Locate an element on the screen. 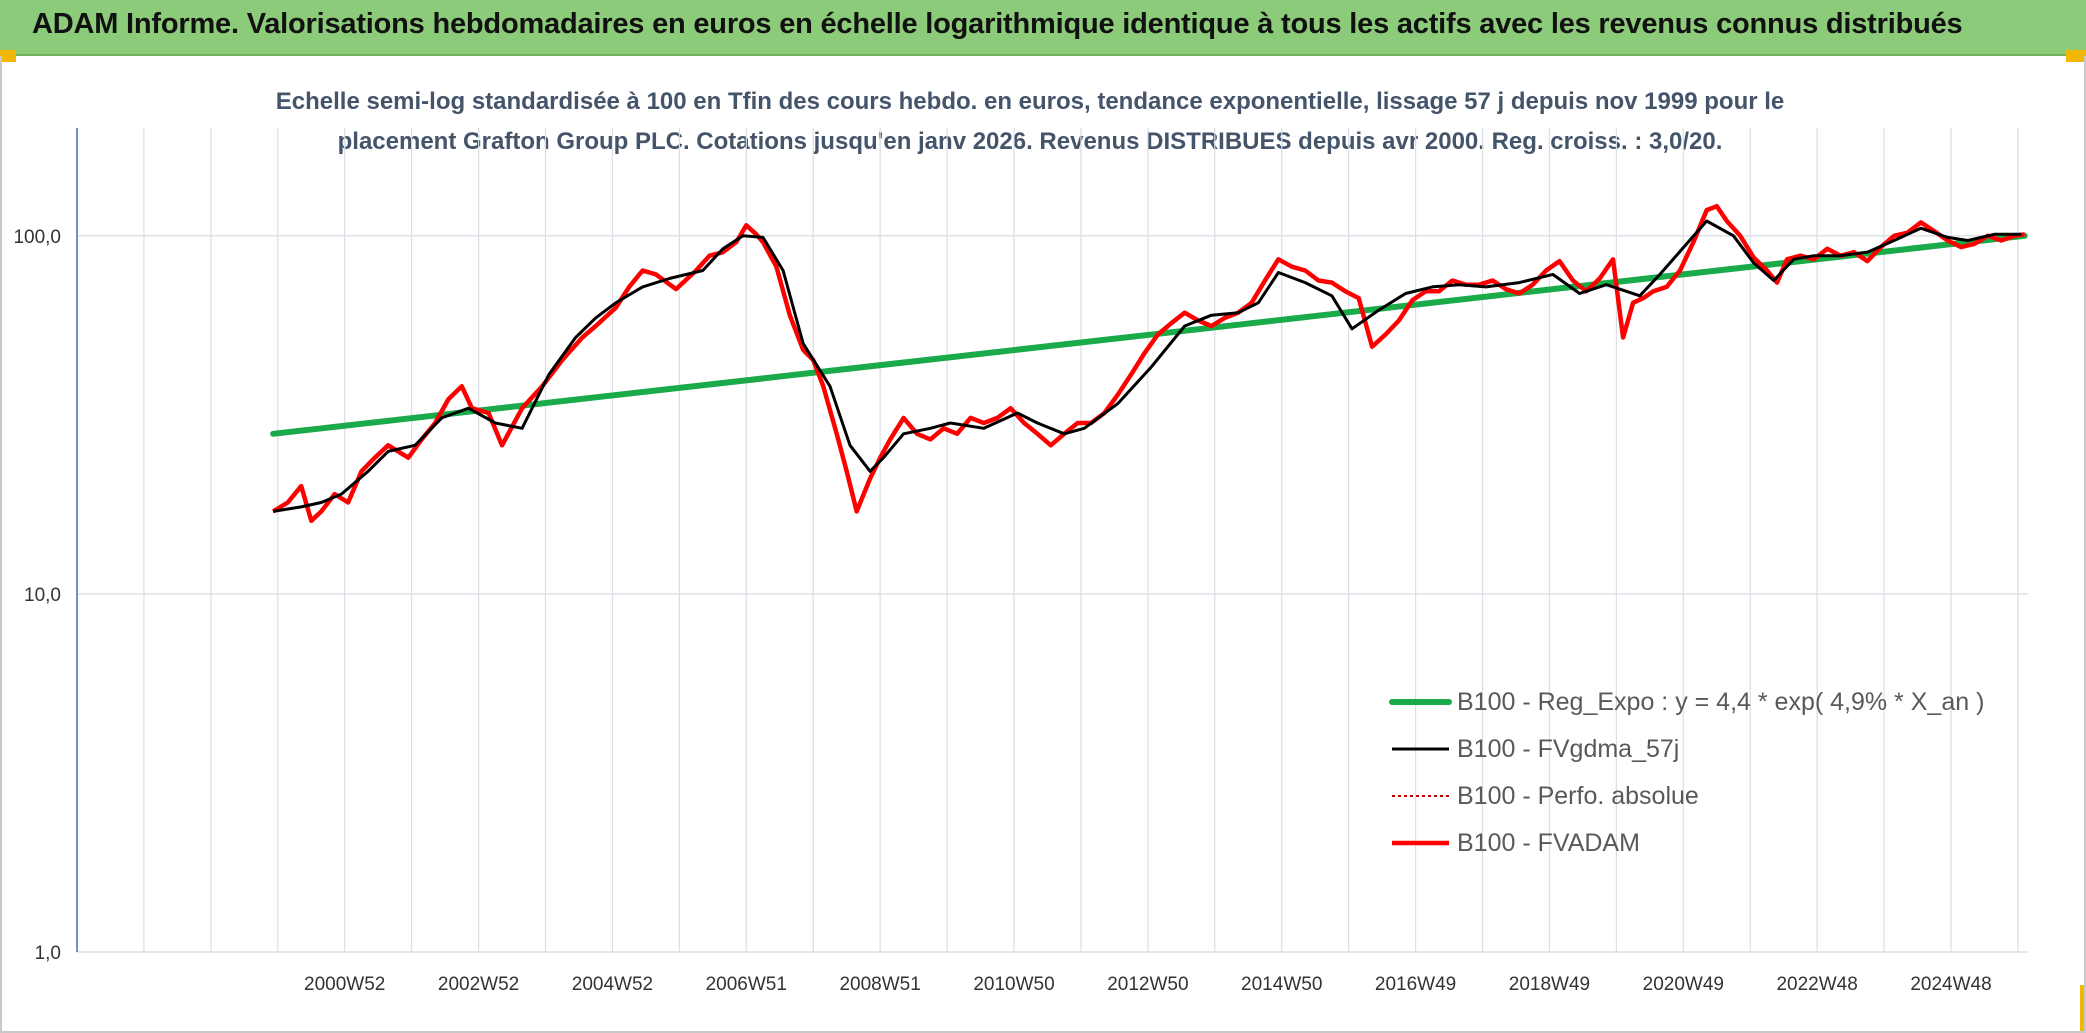  x-tick-label: 2018W49 is located at coordinates (1549, 984).